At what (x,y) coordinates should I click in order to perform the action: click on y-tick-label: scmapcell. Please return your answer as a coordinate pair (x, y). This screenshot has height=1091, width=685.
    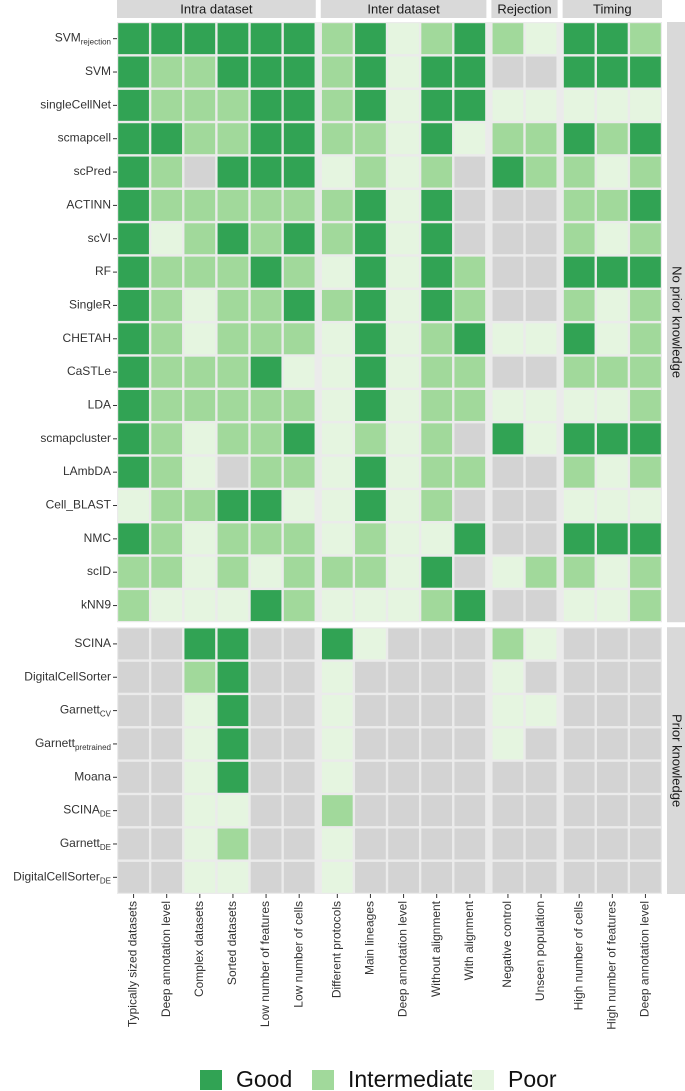
    Looking at the image, I should click on (84, 138).